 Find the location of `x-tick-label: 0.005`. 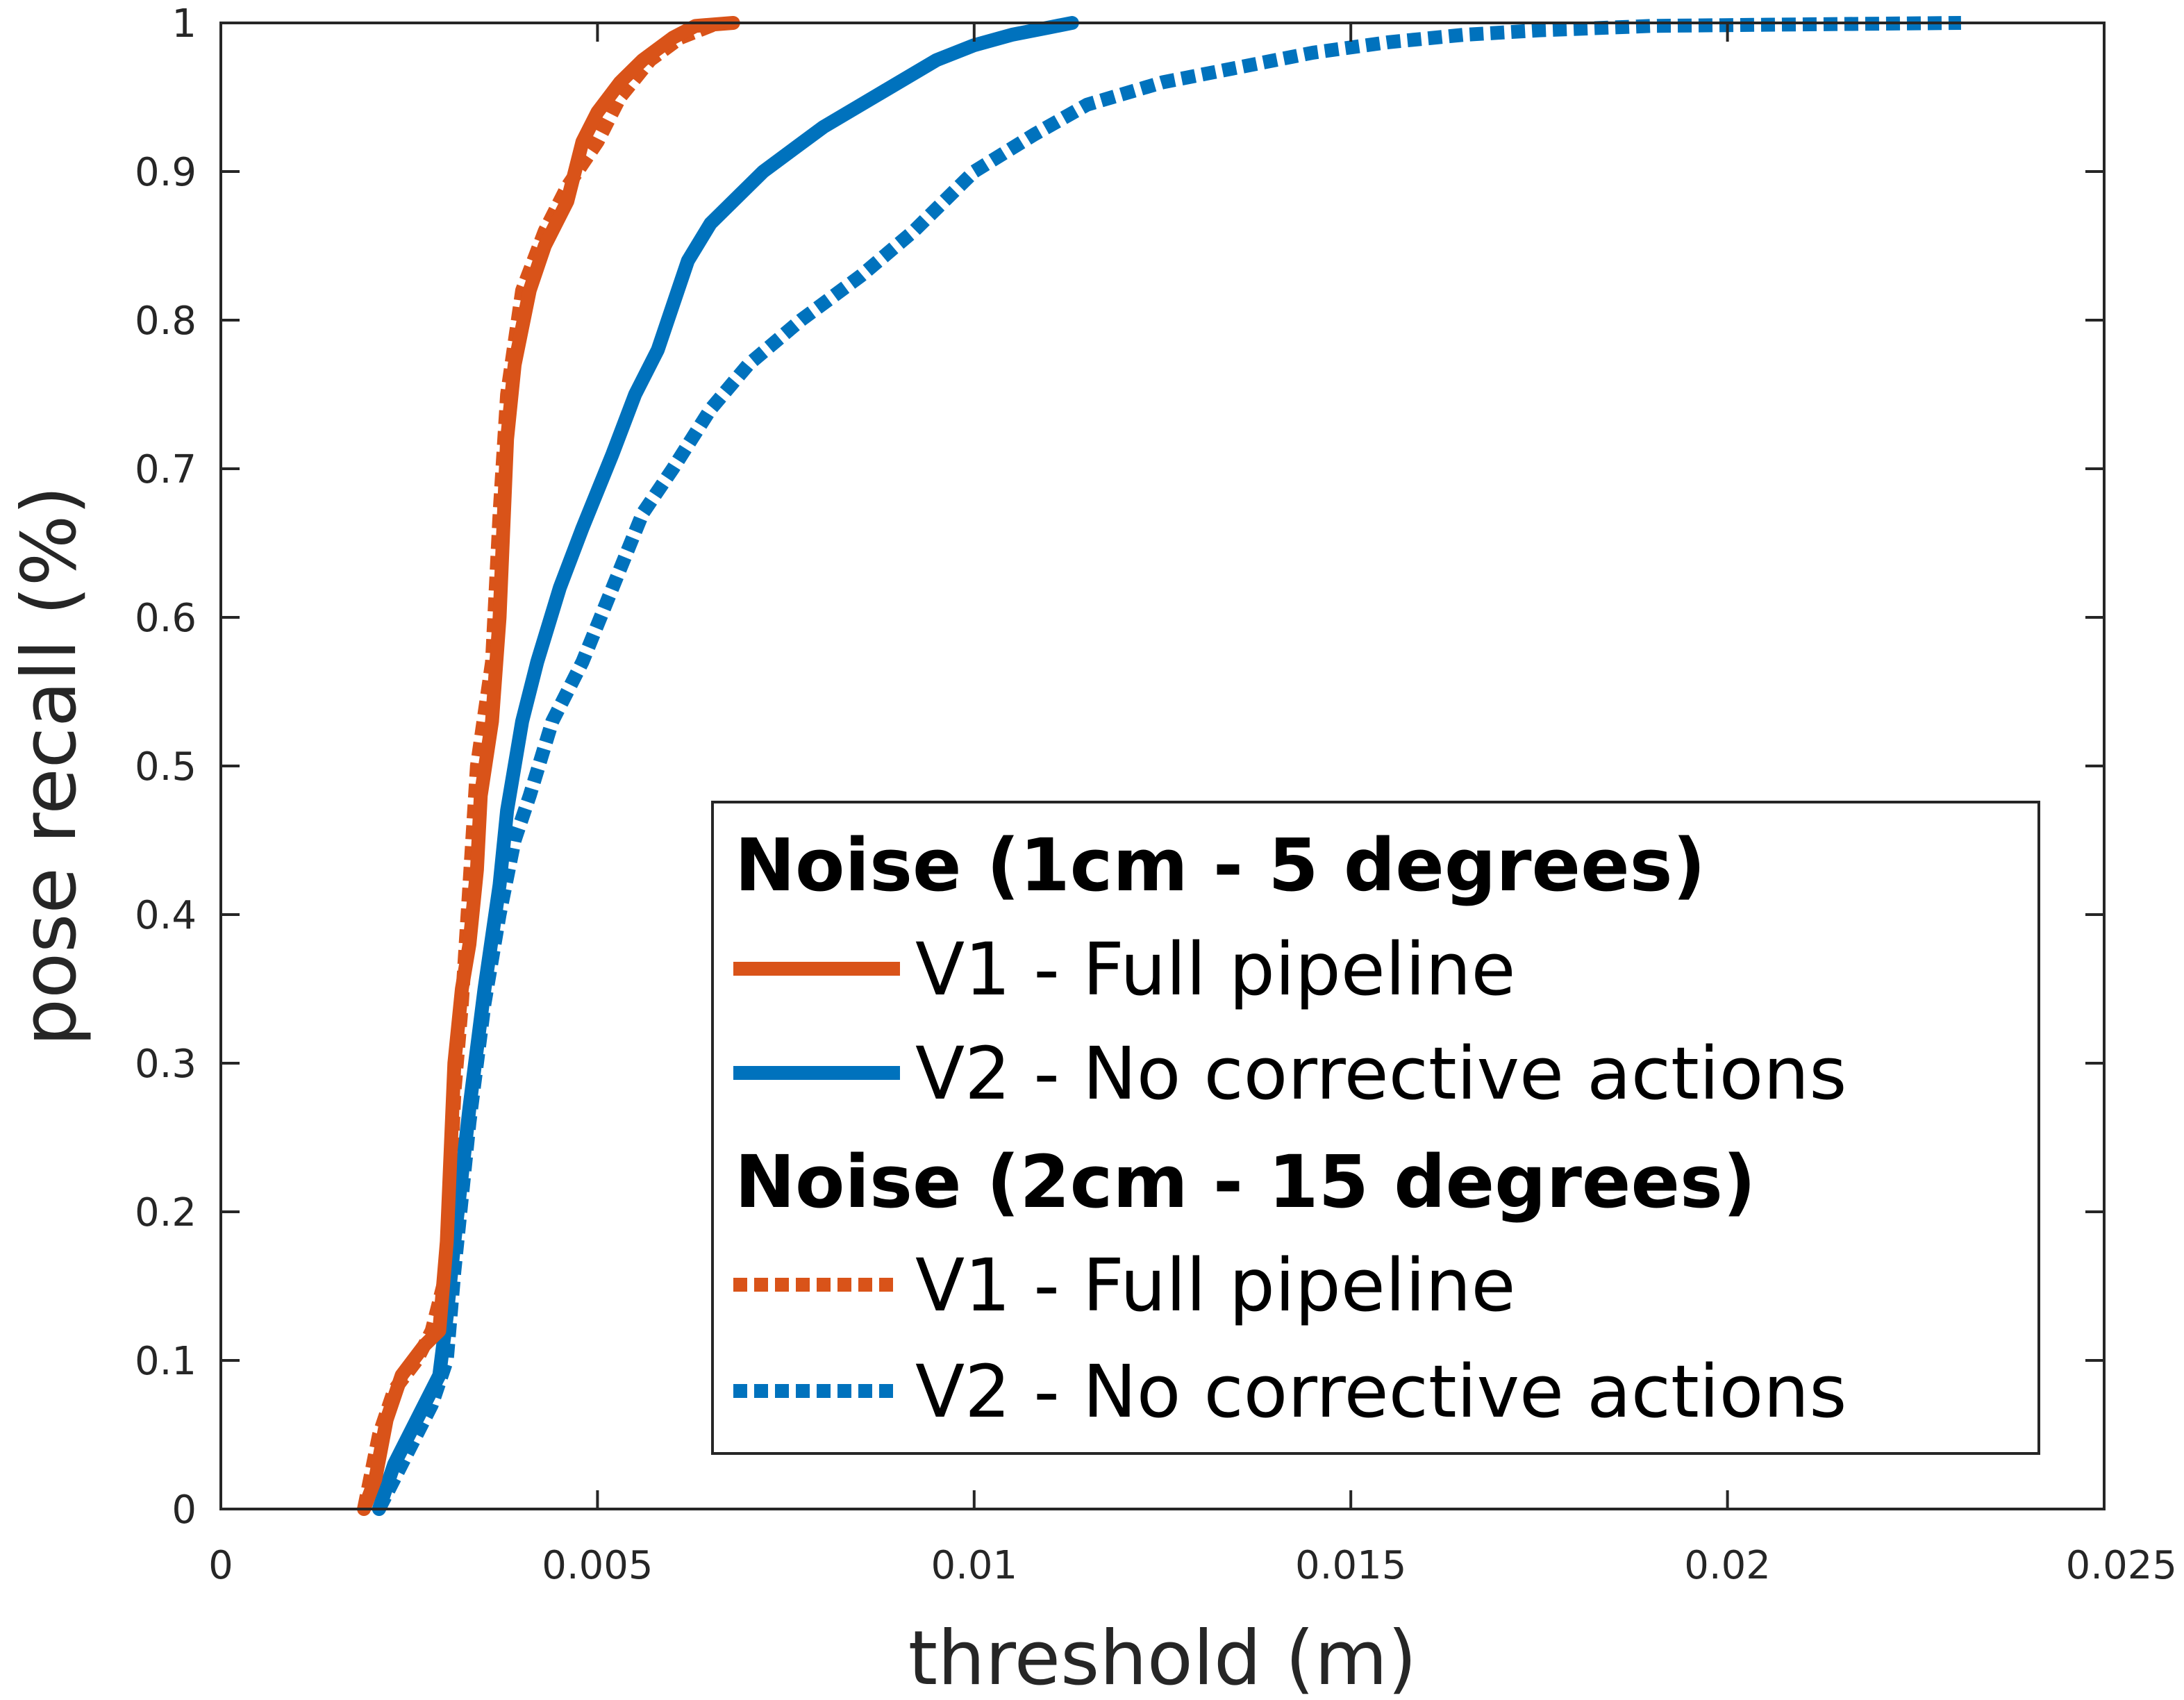

x-tick-label: 0.005 is located at coordinates (597, 1565).